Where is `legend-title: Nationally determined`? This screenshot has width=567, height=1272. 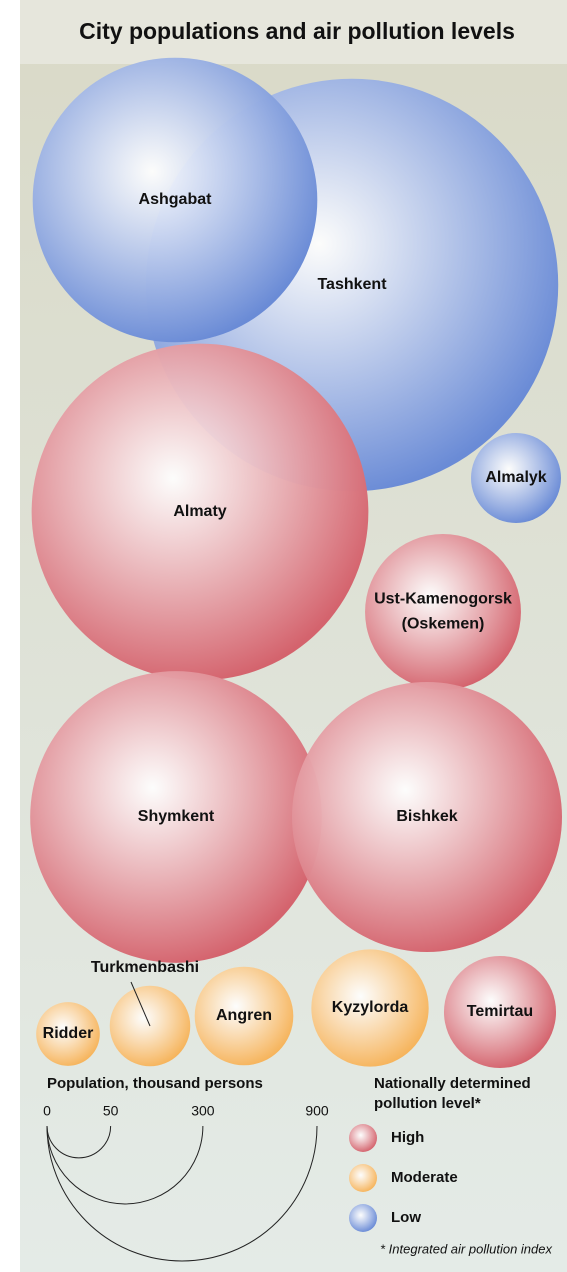
legend-title: Nationally determined is located at coordinates (452, 1083).